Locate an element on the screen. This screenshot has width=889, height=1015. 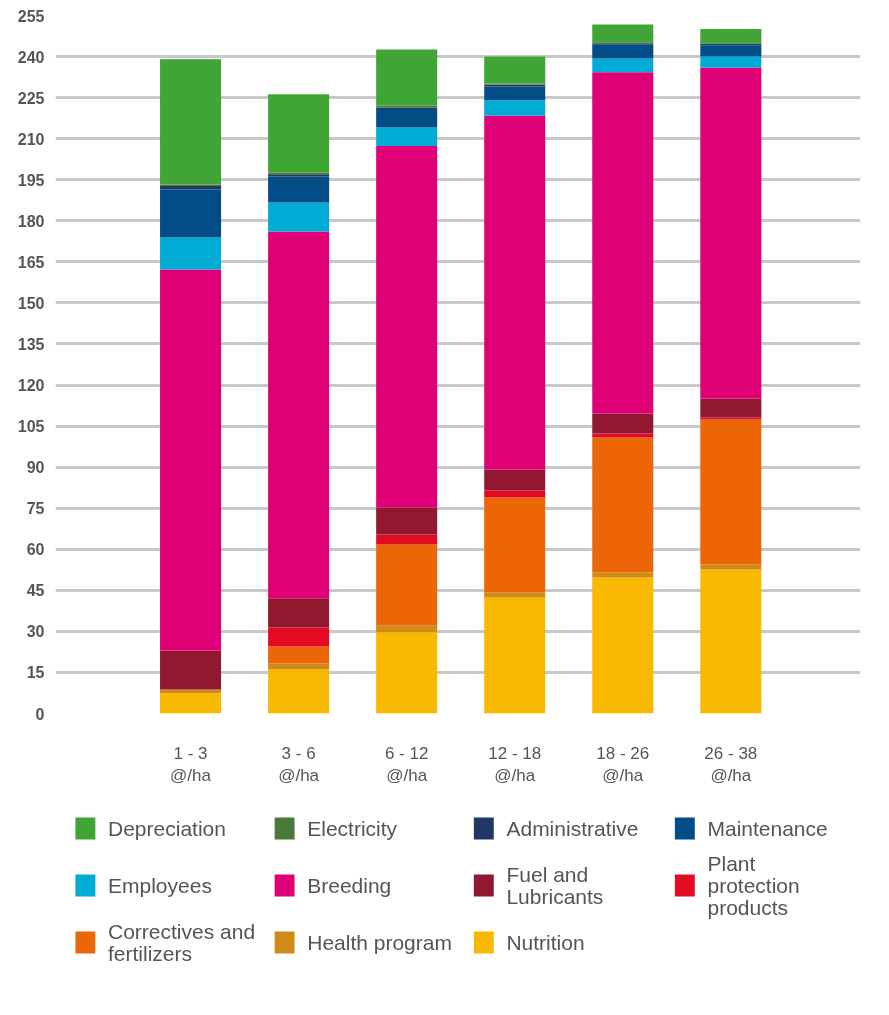
y-tick-label: 210 is located at coordinates (31, 139).